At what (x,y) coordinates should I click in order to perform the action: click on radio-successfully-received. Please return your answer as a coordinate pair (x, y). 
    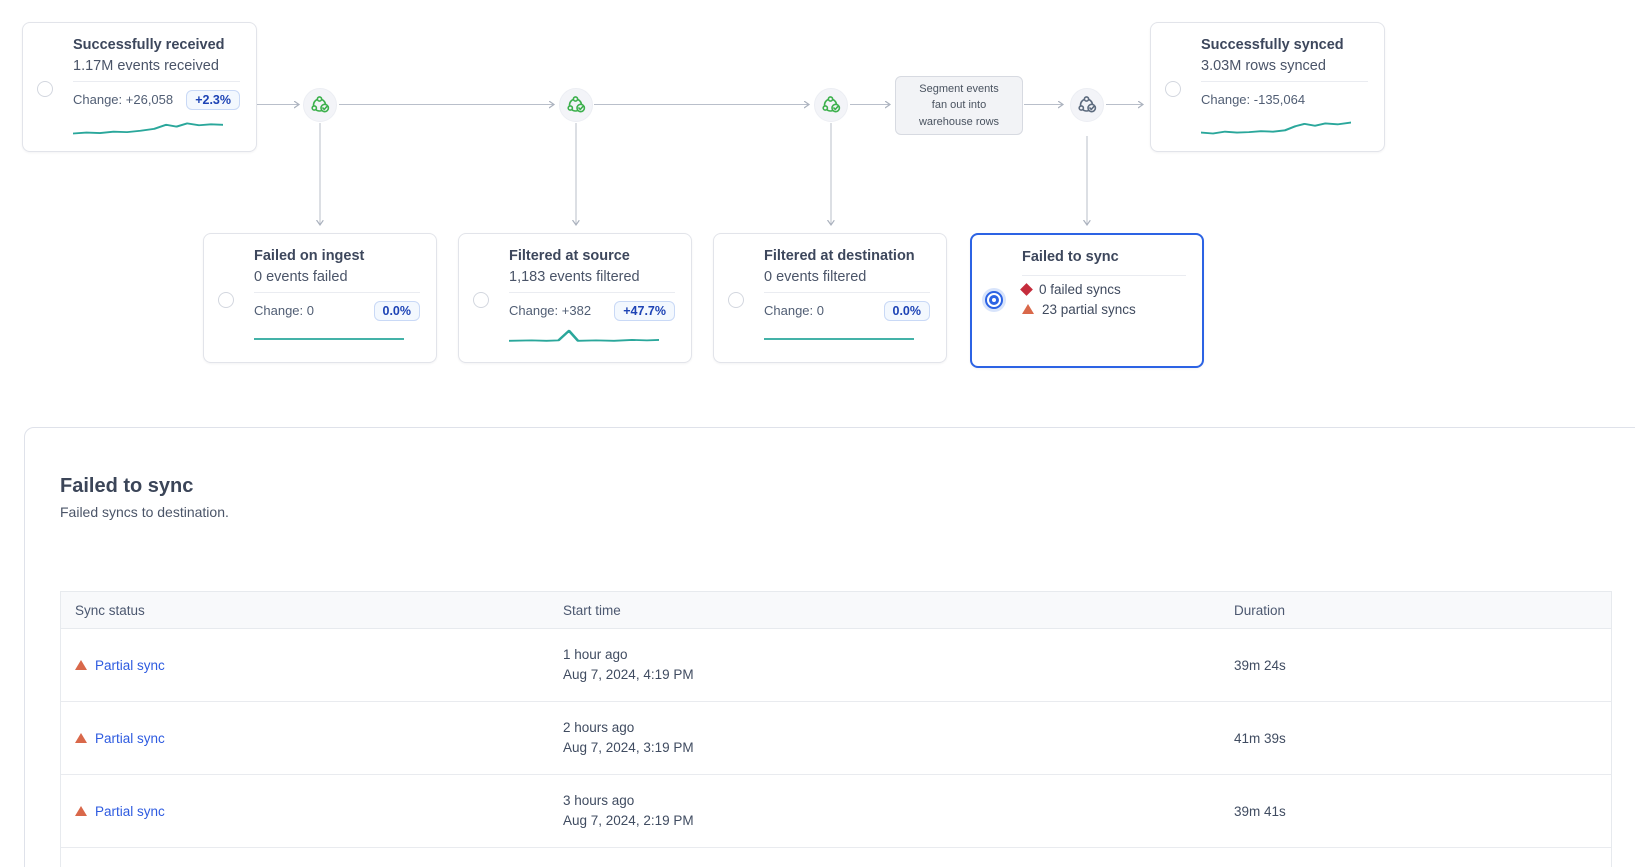
    Looking at the image, I should click on (45, 89).